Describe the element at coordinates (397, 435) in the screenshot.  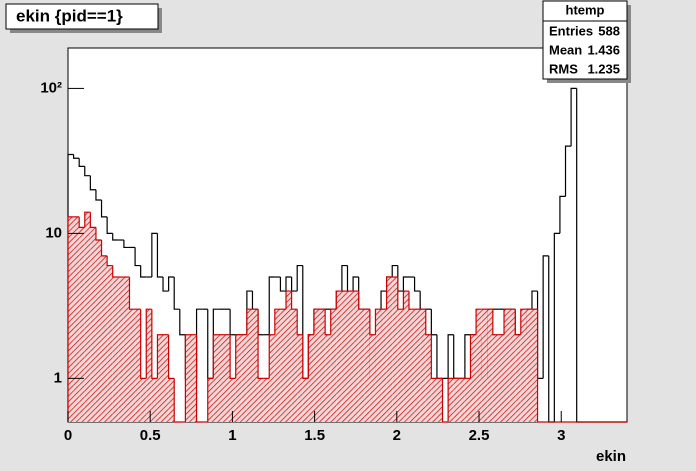
I see `x-tick-label: 2` at that location.